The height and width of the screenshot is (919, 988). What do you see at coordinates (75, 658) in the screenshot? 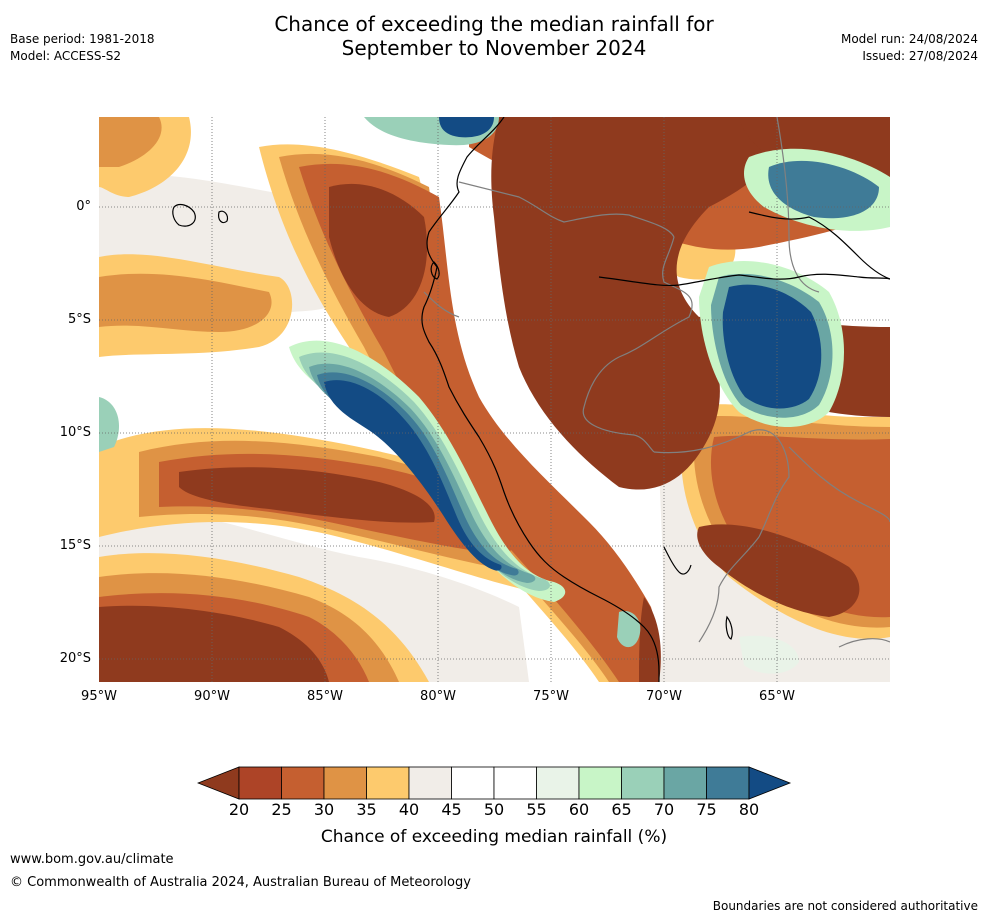
I see `lat-label-20s: 20°S` at bounding box center [75, 658].